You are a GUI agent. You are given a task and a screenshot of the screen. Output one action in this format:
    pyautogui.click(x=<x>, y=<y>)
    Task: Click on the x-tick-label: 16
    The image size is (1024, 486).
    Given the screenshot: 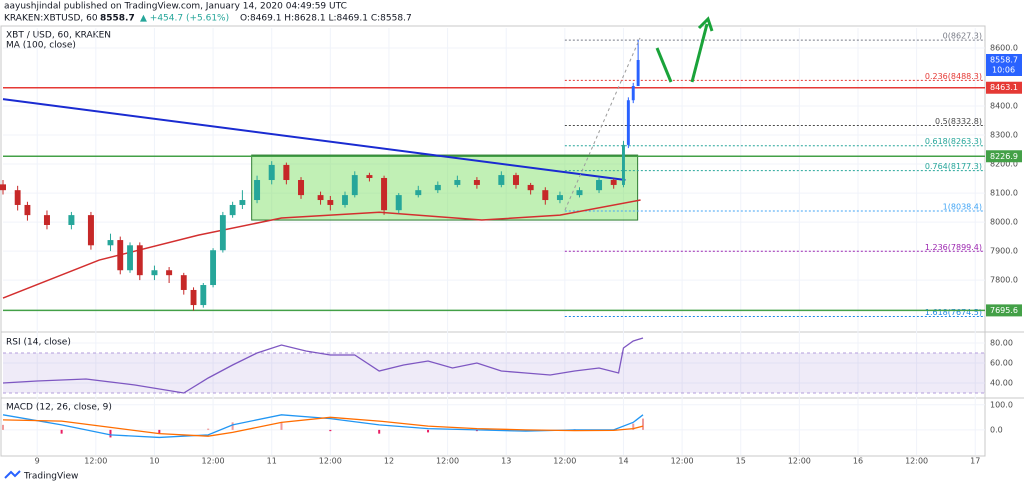 What is the action you would take?
    pyautogui.click(x=858, y=461)
    